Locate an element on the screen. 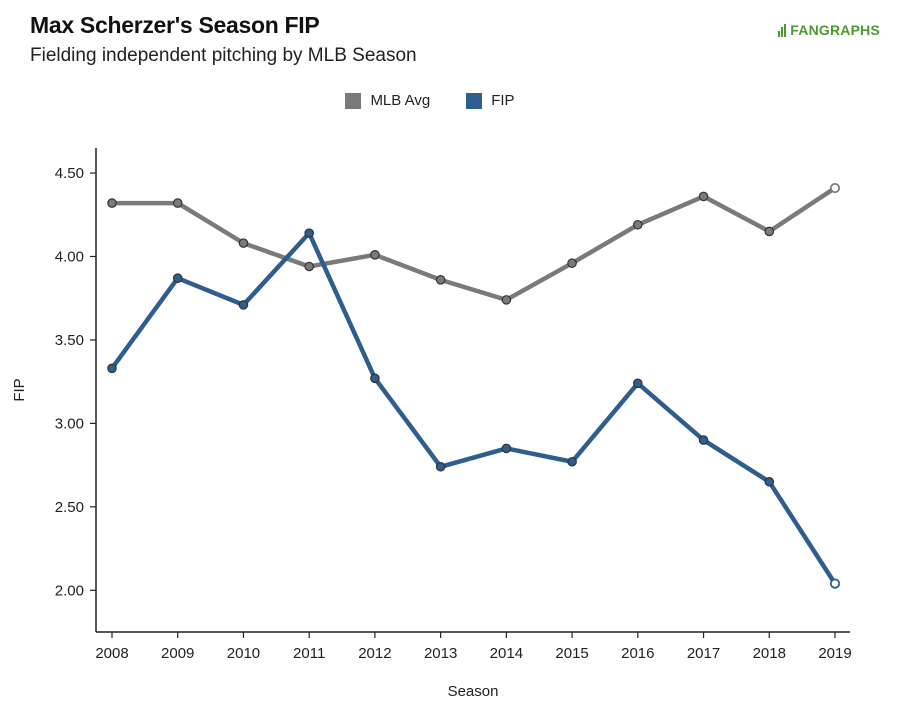 Image resolution: width=900 pixels, height=723 pixels. legend-item-mlb-avg: MLB Avg is located at coordinates (387, 100).